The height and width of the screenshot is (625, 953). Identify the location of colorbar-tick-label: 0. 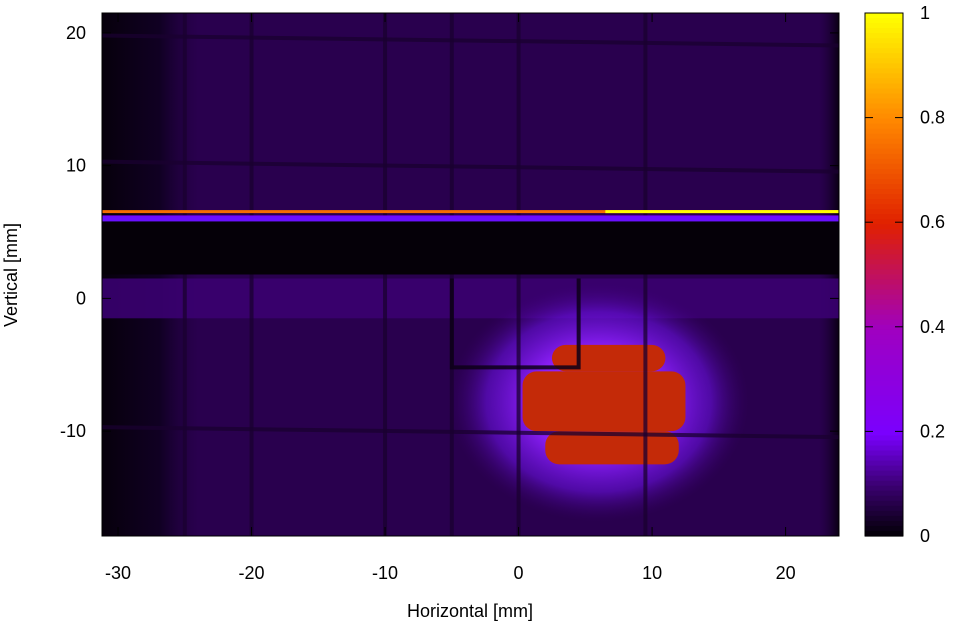
(925, 536).